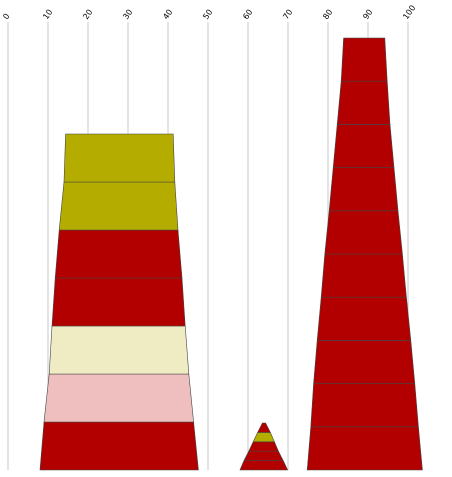 This screenshot has width=452, height=477. Describe the element at coordinates (367, 15) in the screenshot. I see `x-tick-label: 90` at that location.